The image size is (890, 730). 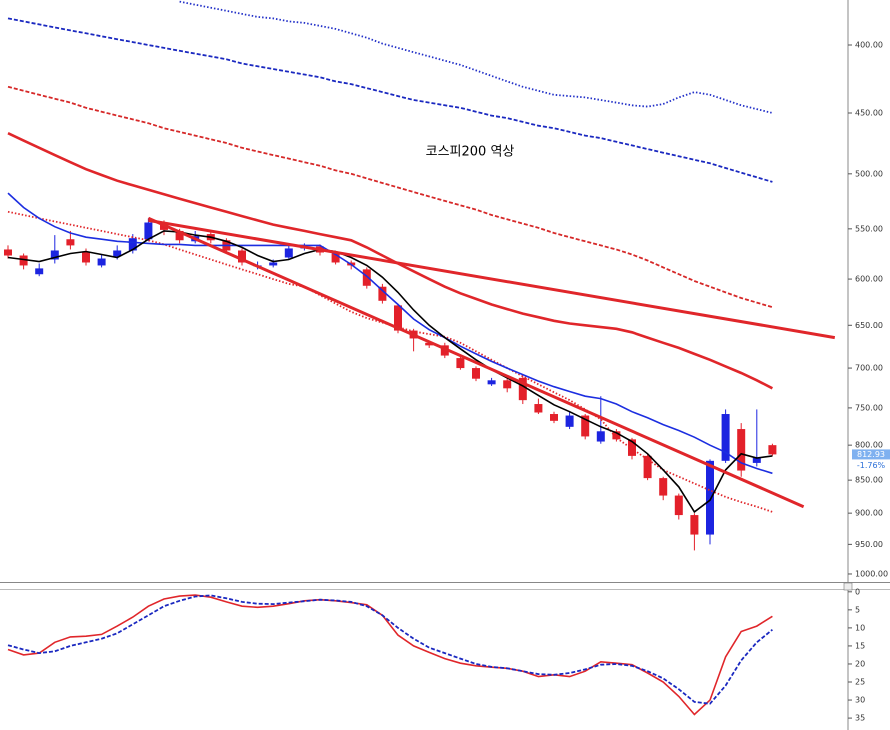 I want to click on y-tick-label: 15, so click(x=860, y=645).